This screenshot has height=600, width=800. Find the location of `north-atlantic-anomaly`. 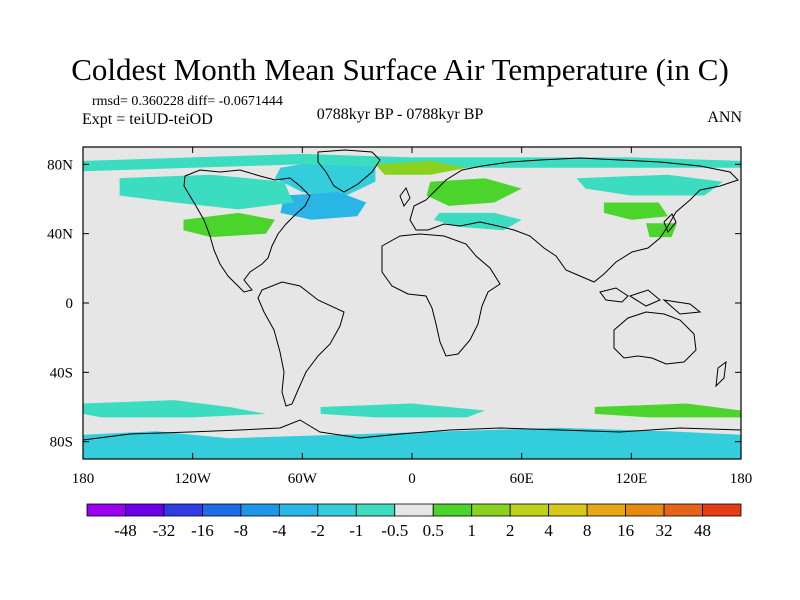

north-atlantic-anomaly is located at coordinates (323, 206).